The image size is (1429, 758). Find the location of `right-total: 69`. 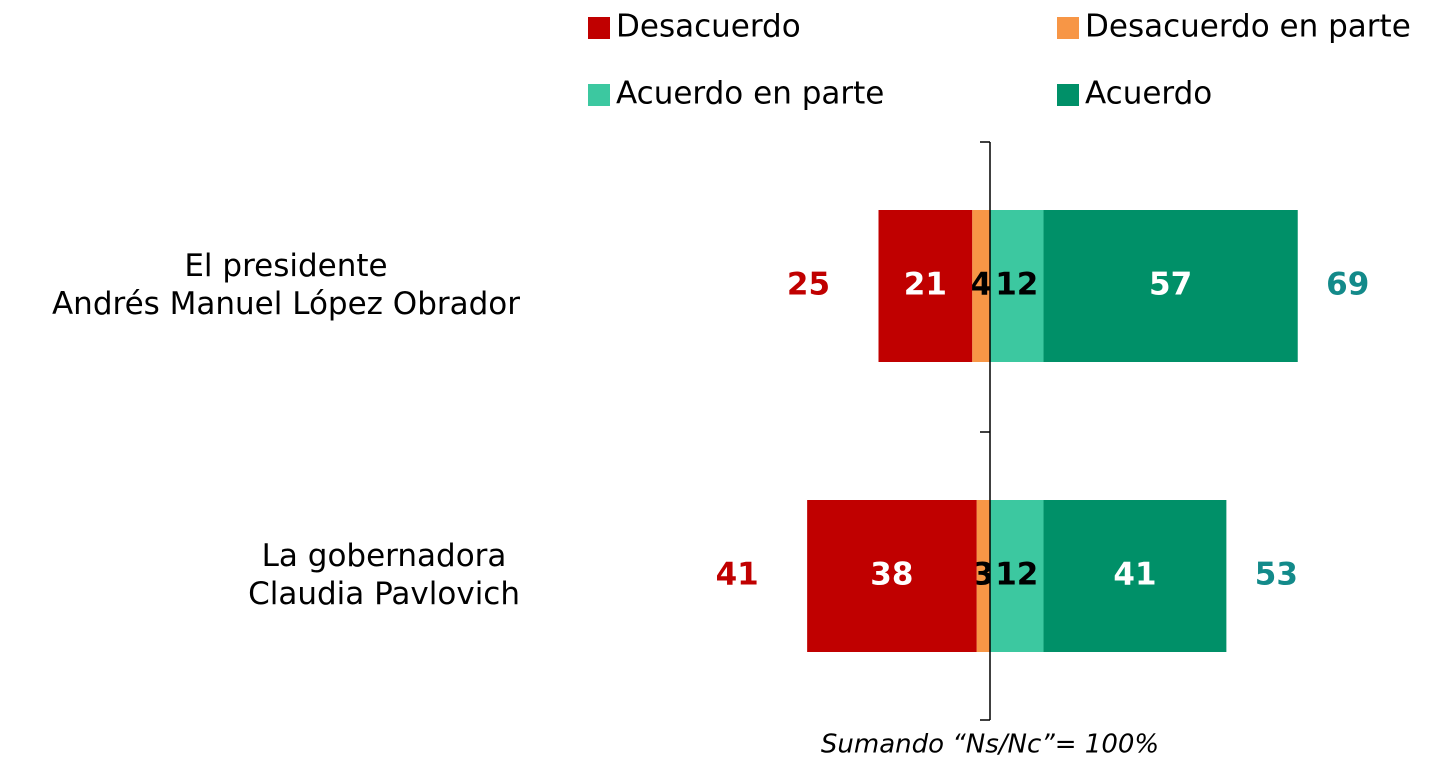

right-total: 69 is located at coordinates (1347, 285).